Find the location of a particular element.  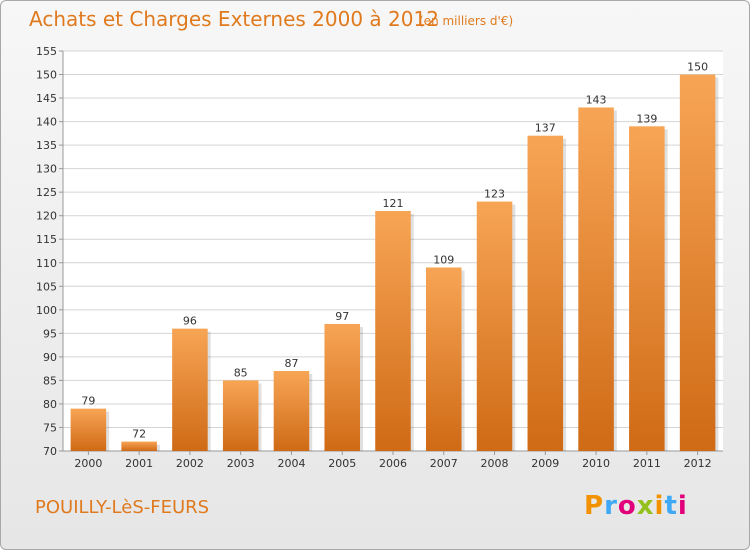

y-tick-label: 85 is located at coordinates (50, 380).